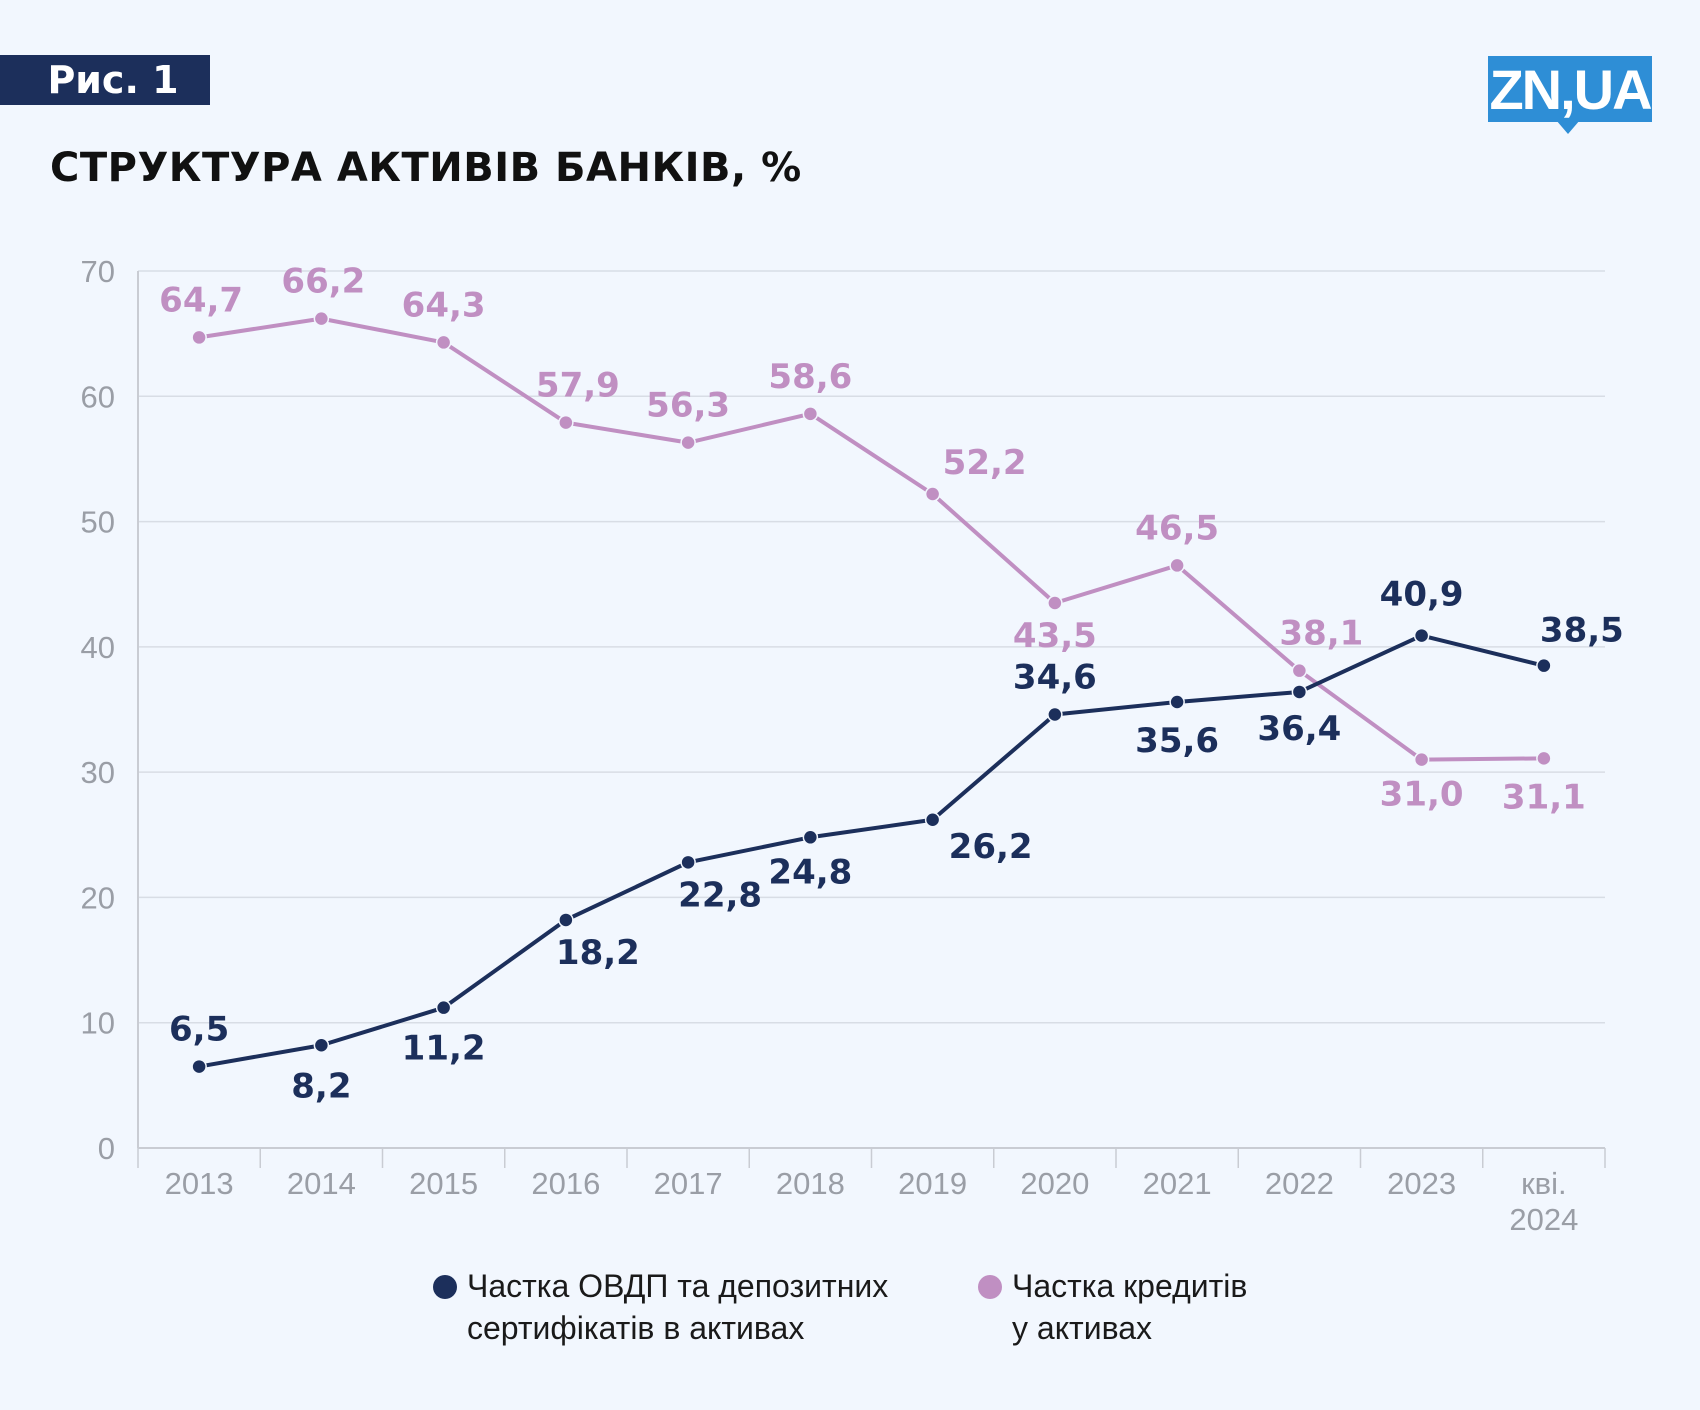  I want to click on loans-data-label: 46,5, so click(1177, 528).